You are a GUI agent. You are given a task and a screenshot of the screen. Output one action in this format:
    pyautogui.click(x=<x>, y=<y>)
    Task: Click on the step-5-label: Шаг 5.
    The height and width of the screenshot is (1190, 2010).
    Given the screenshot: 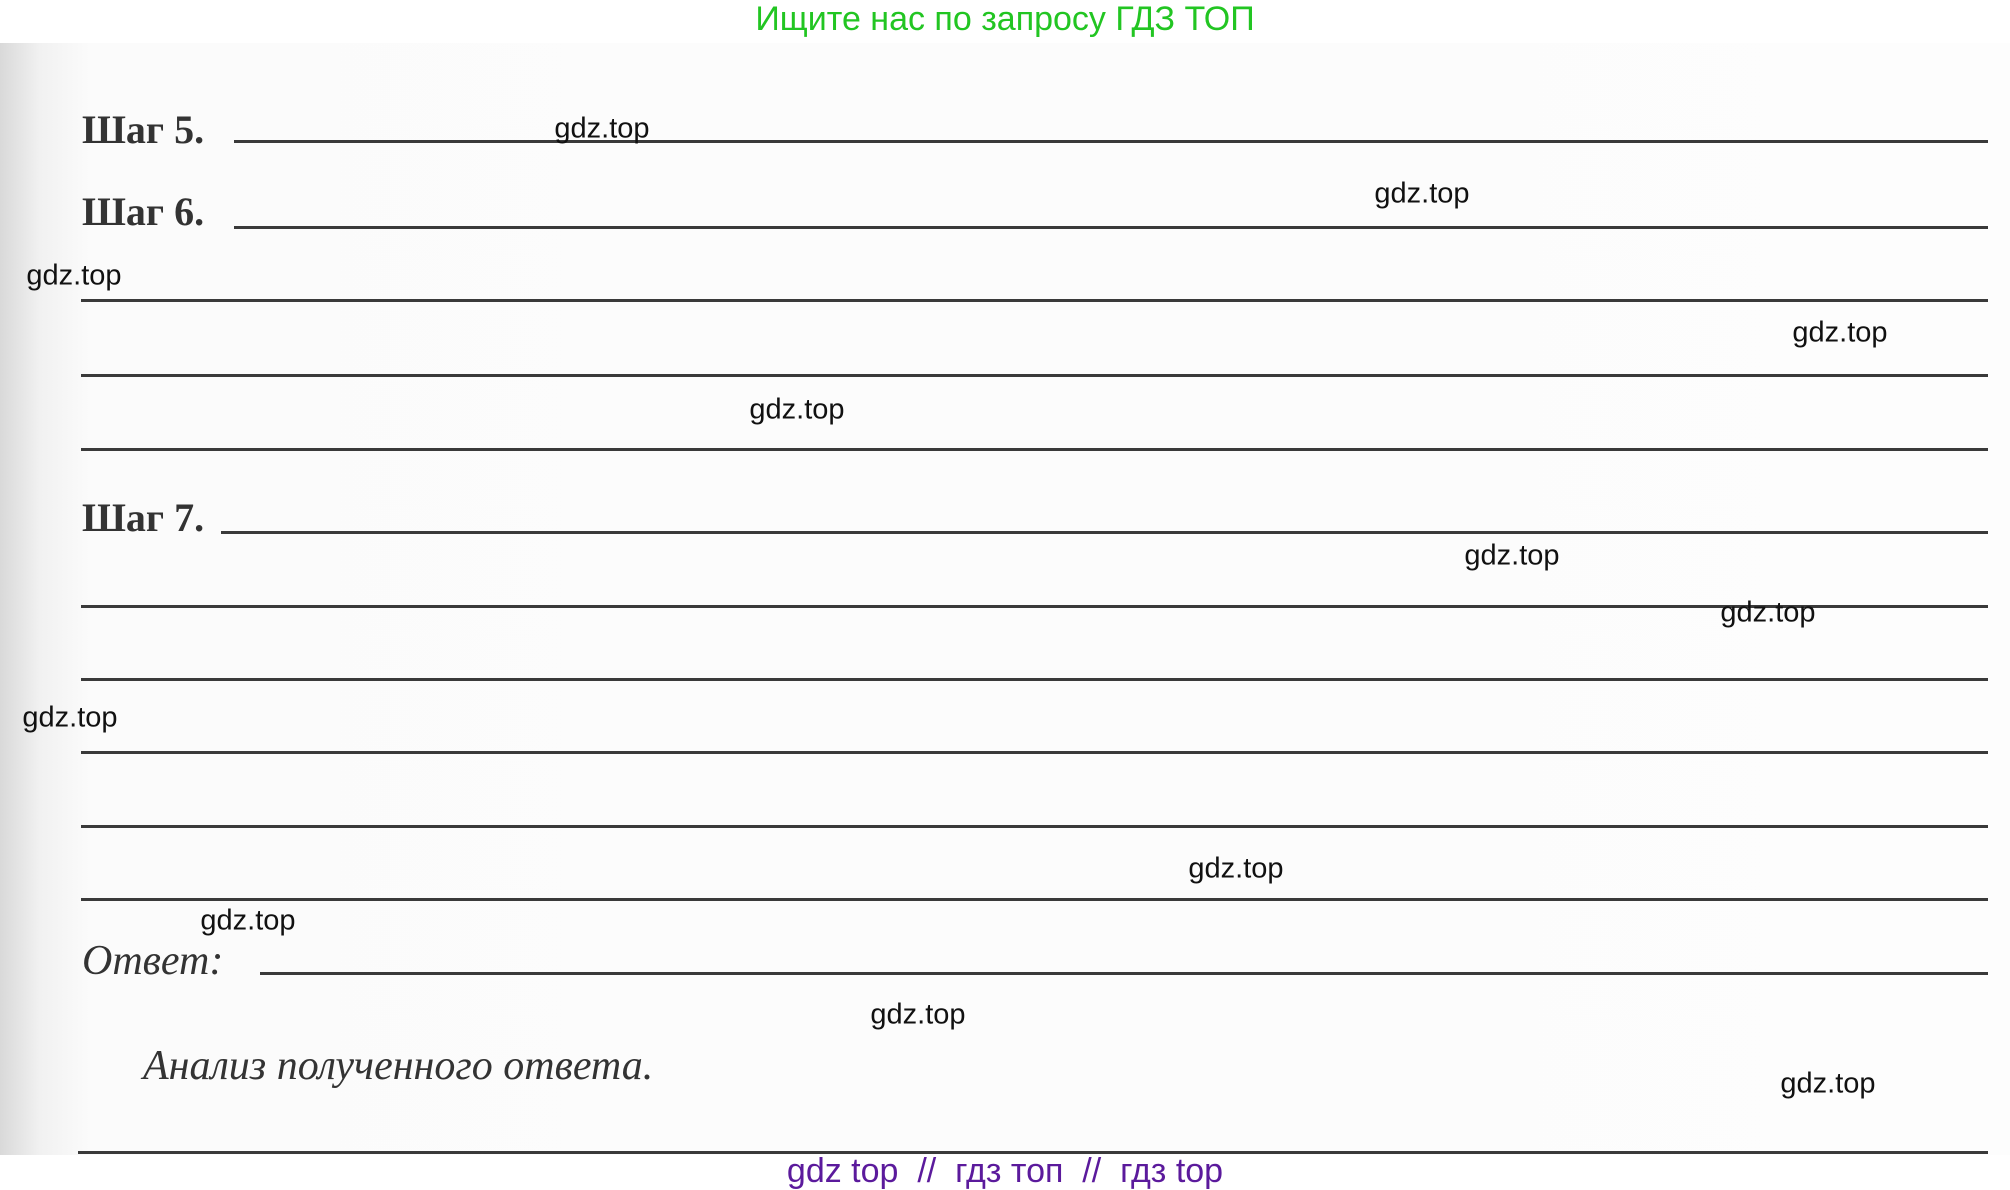 What is the action you would take?
    pyautogui.click(x=143, y=129)
    